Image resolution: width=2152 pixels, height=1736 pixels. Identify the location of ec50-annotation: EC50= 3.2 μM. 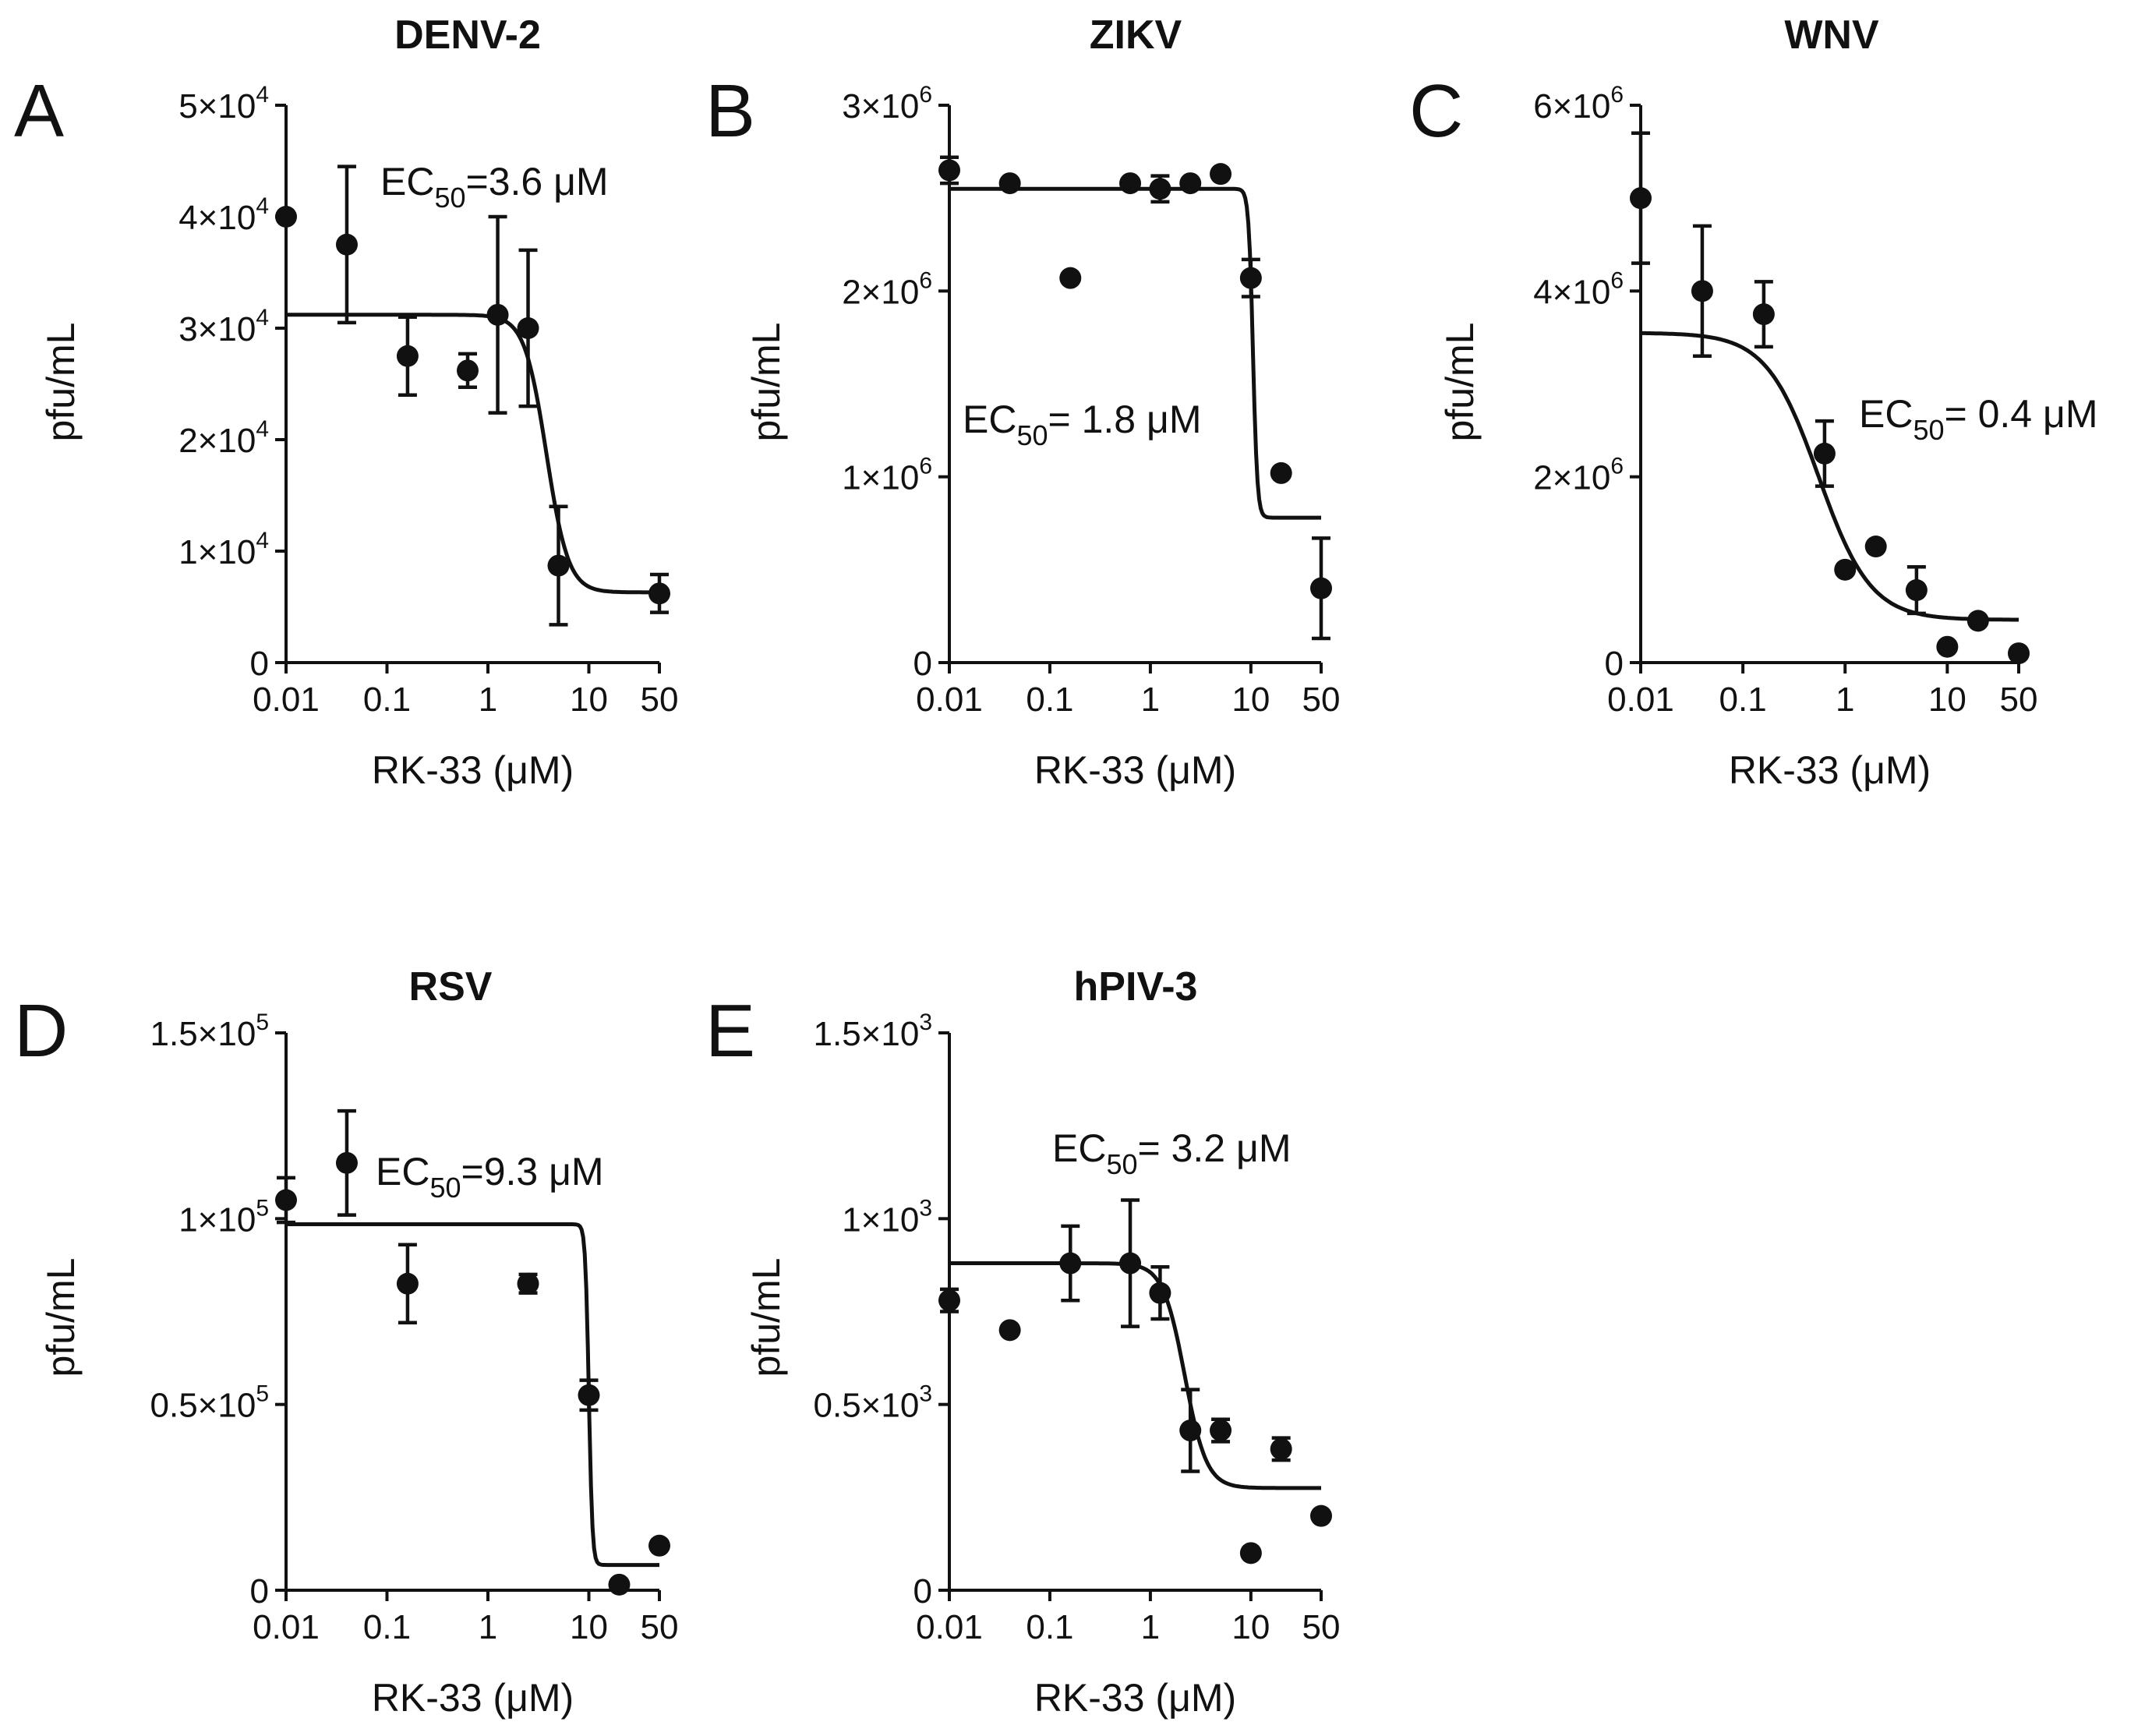
(1171, 1153).